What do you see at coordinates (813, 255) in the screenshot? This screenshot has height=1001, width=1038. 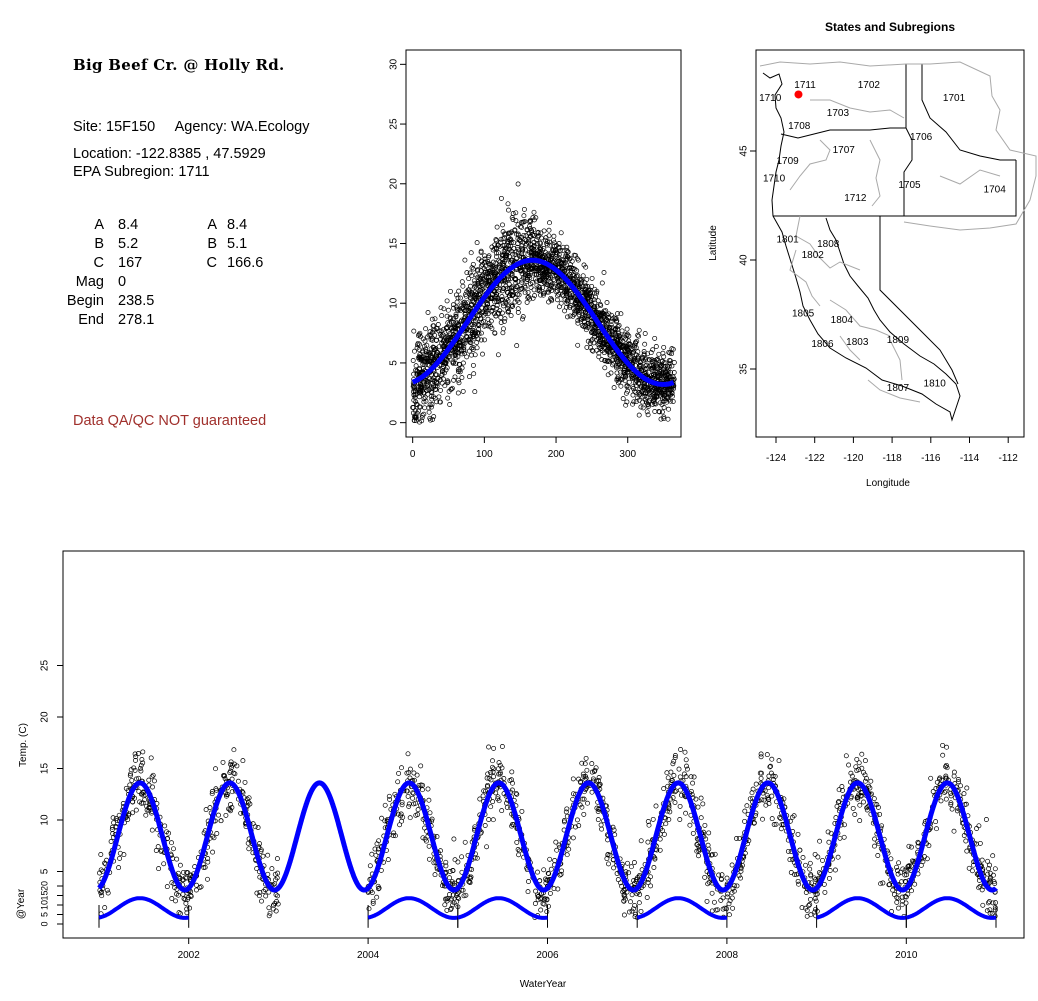 I see `subregion-label: 1802` at bounding box center [813, 255].